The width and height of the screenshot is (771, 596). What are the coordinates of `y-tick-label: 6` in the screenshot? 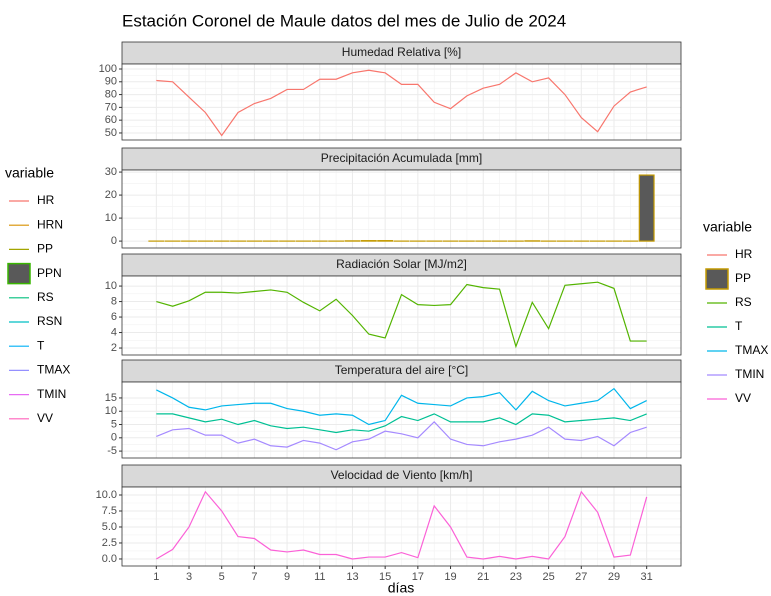 It's located at (114, 317).